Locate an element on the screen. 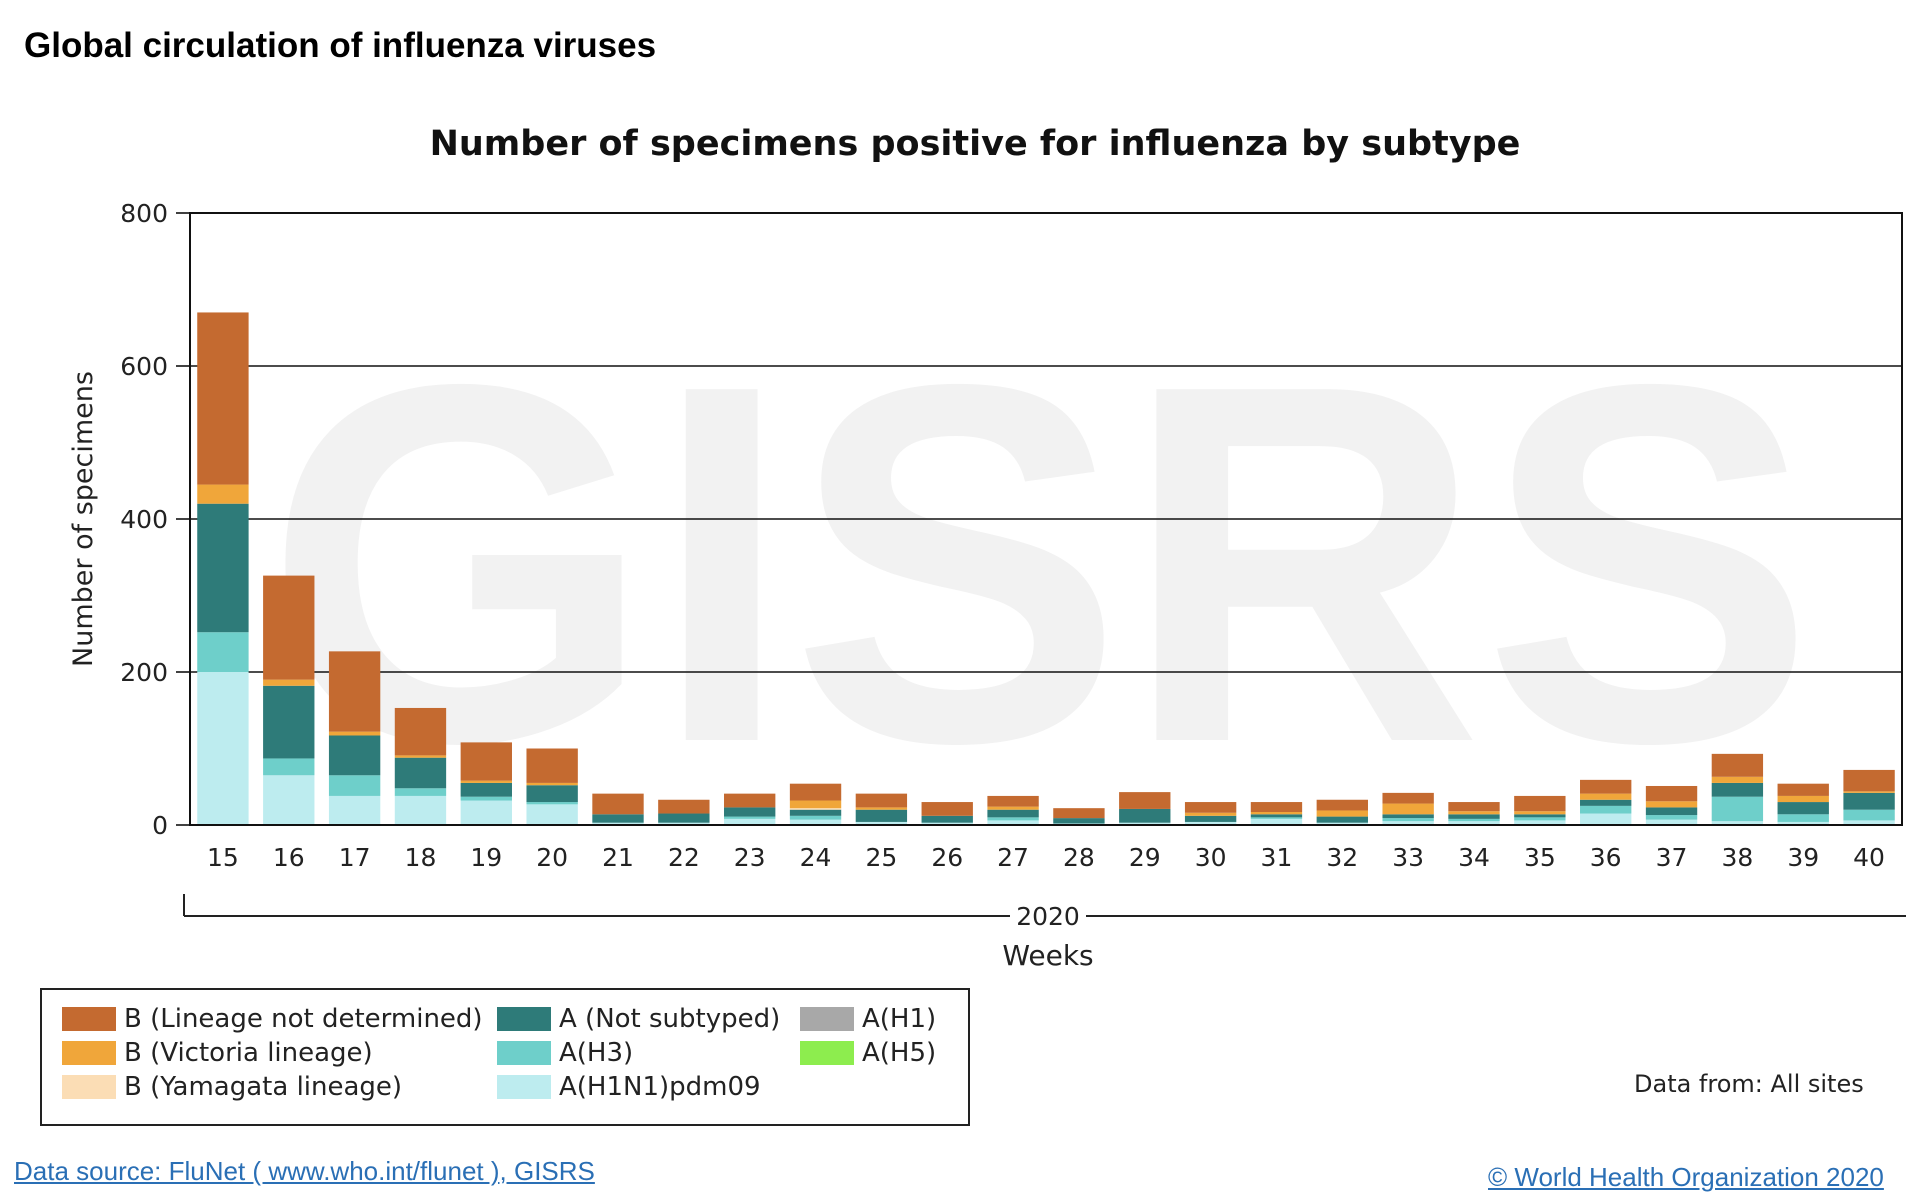 The image size is (1920, 1193). legend-item-a-h1: A(H1) is located at coordinates (868, 1019).